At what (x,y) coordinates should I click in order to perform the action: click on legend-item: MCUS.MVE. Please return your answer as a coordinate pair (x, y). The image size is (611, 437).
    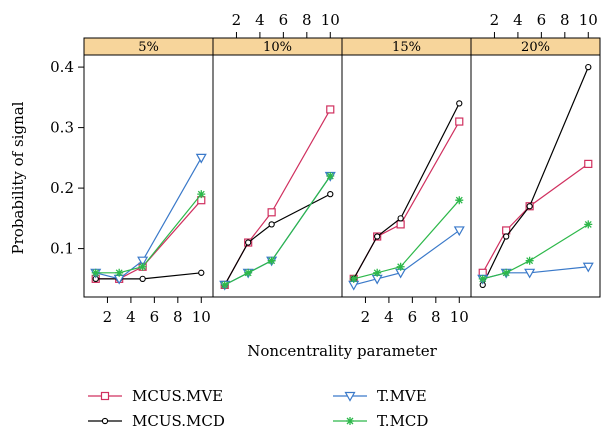
    Looking at the image, I should click on (155, 396).